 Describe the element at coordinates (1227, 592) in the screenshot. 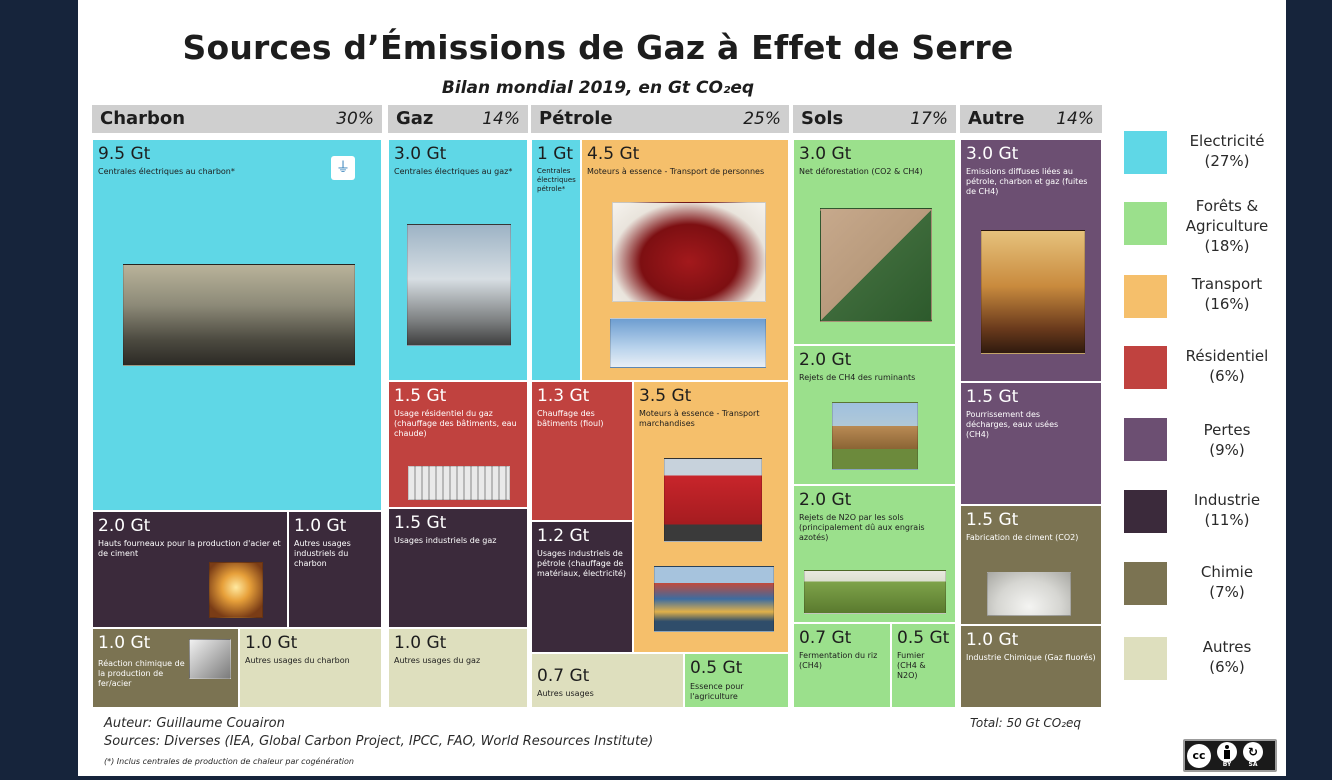

I see `legend-percent: (7%)` at that location.